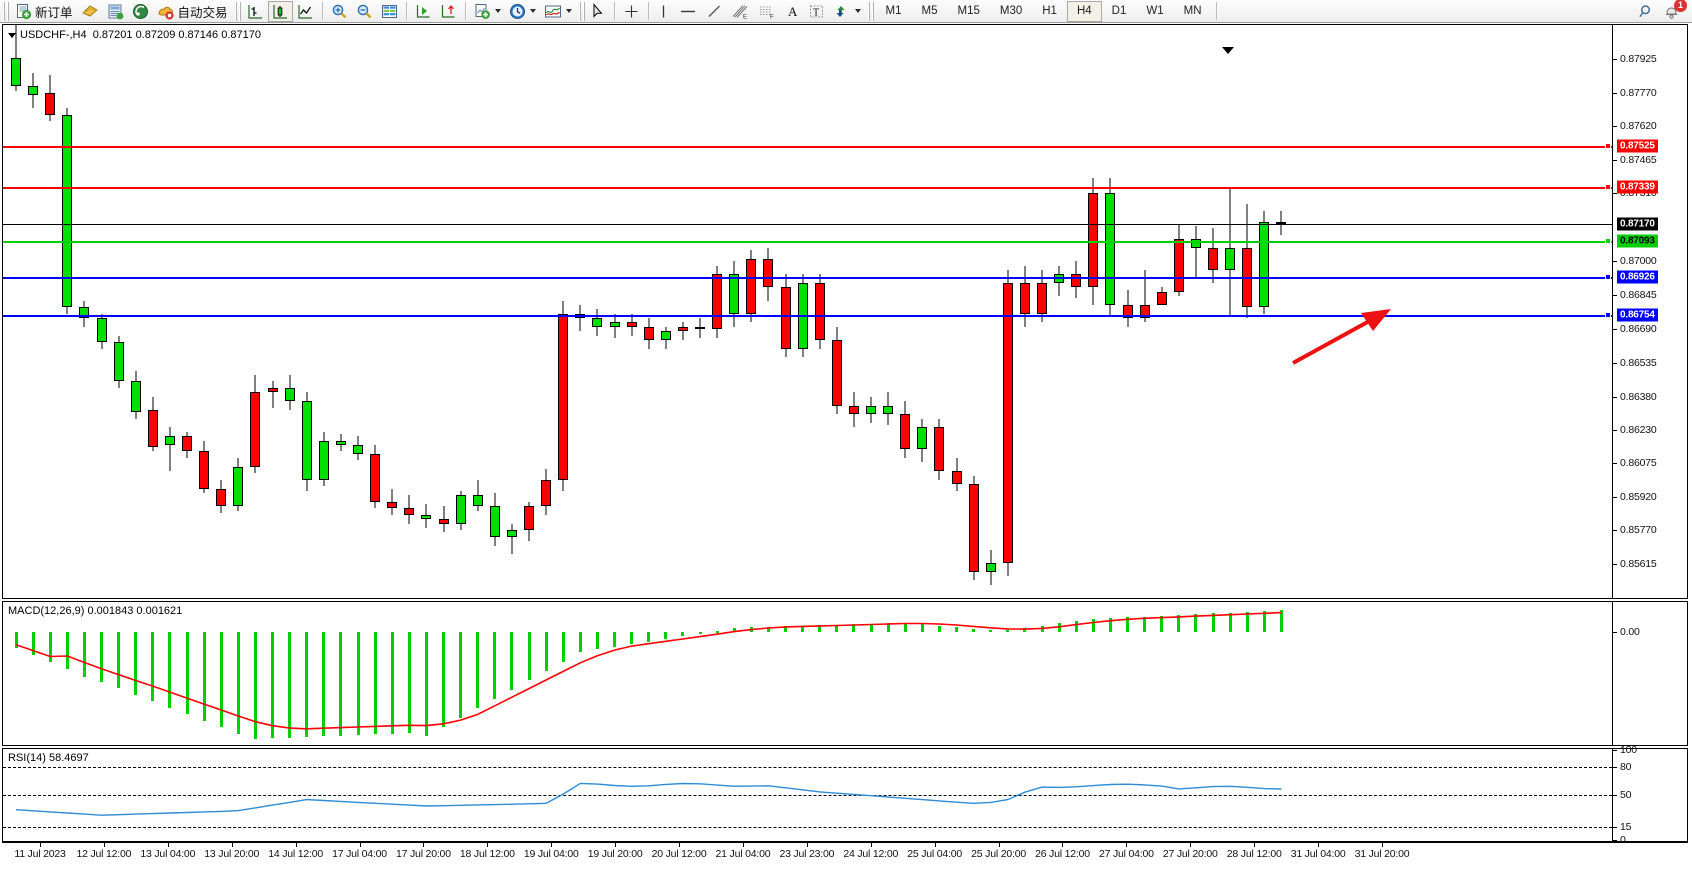 The image size is (1692, 870). I want to click on alerts-button: 1, so click(1673, 11).